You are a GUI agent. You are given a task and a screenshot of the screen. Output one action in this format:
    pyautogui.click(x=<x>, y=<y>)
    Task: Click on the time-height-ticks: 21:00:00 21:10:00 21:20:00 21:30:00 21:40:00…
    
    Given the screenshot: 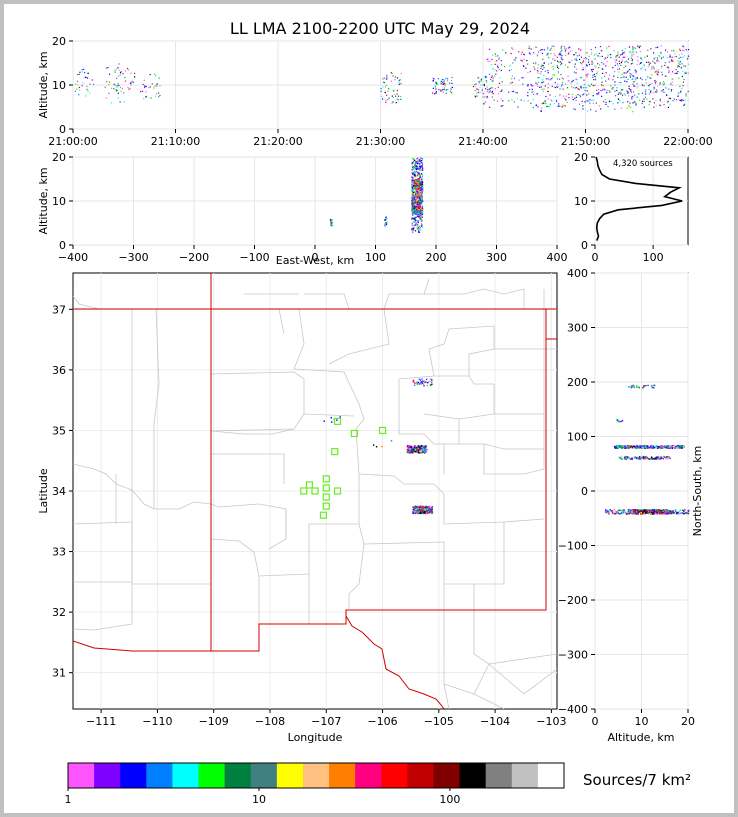 What is the action you would take?
    pyautogui.click(x=380, y=91)
    